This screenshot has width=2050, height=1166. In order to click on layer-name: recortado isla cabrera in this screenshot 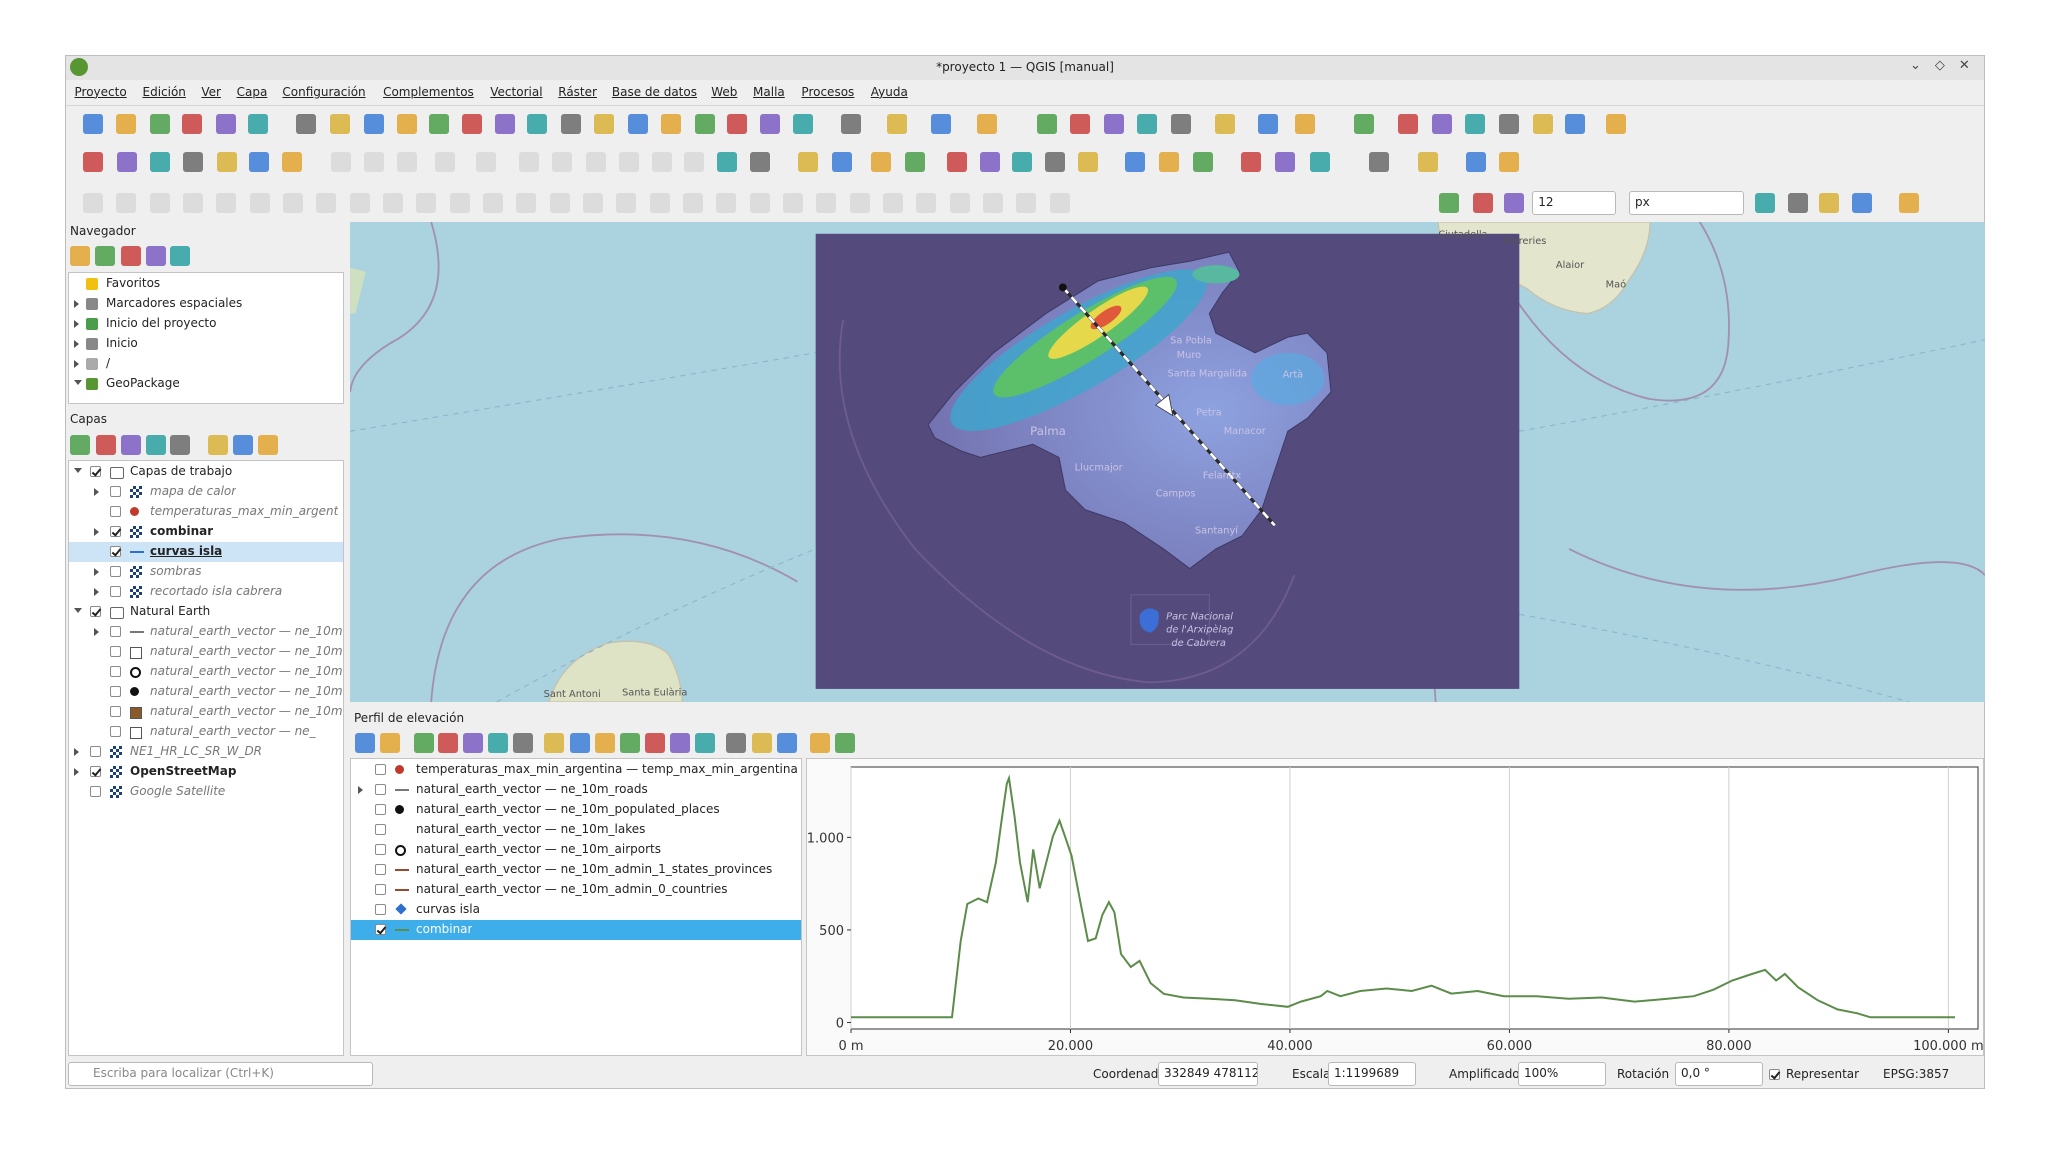, I will do `click(216, 591)`.